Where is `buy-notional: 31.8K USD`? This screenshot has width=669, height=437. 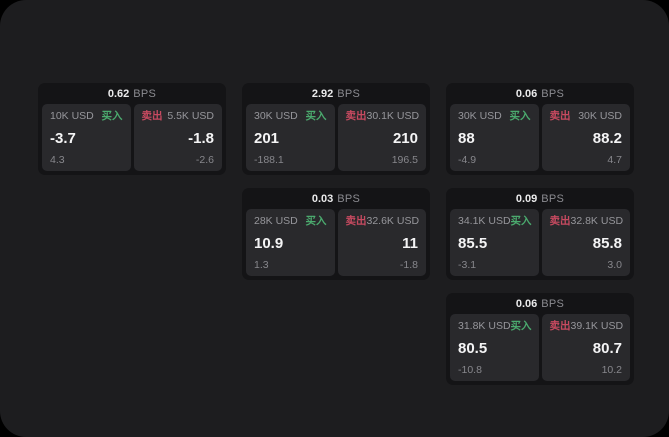
buy-notional: 31.8K USD is located at coordinates (484, 326).